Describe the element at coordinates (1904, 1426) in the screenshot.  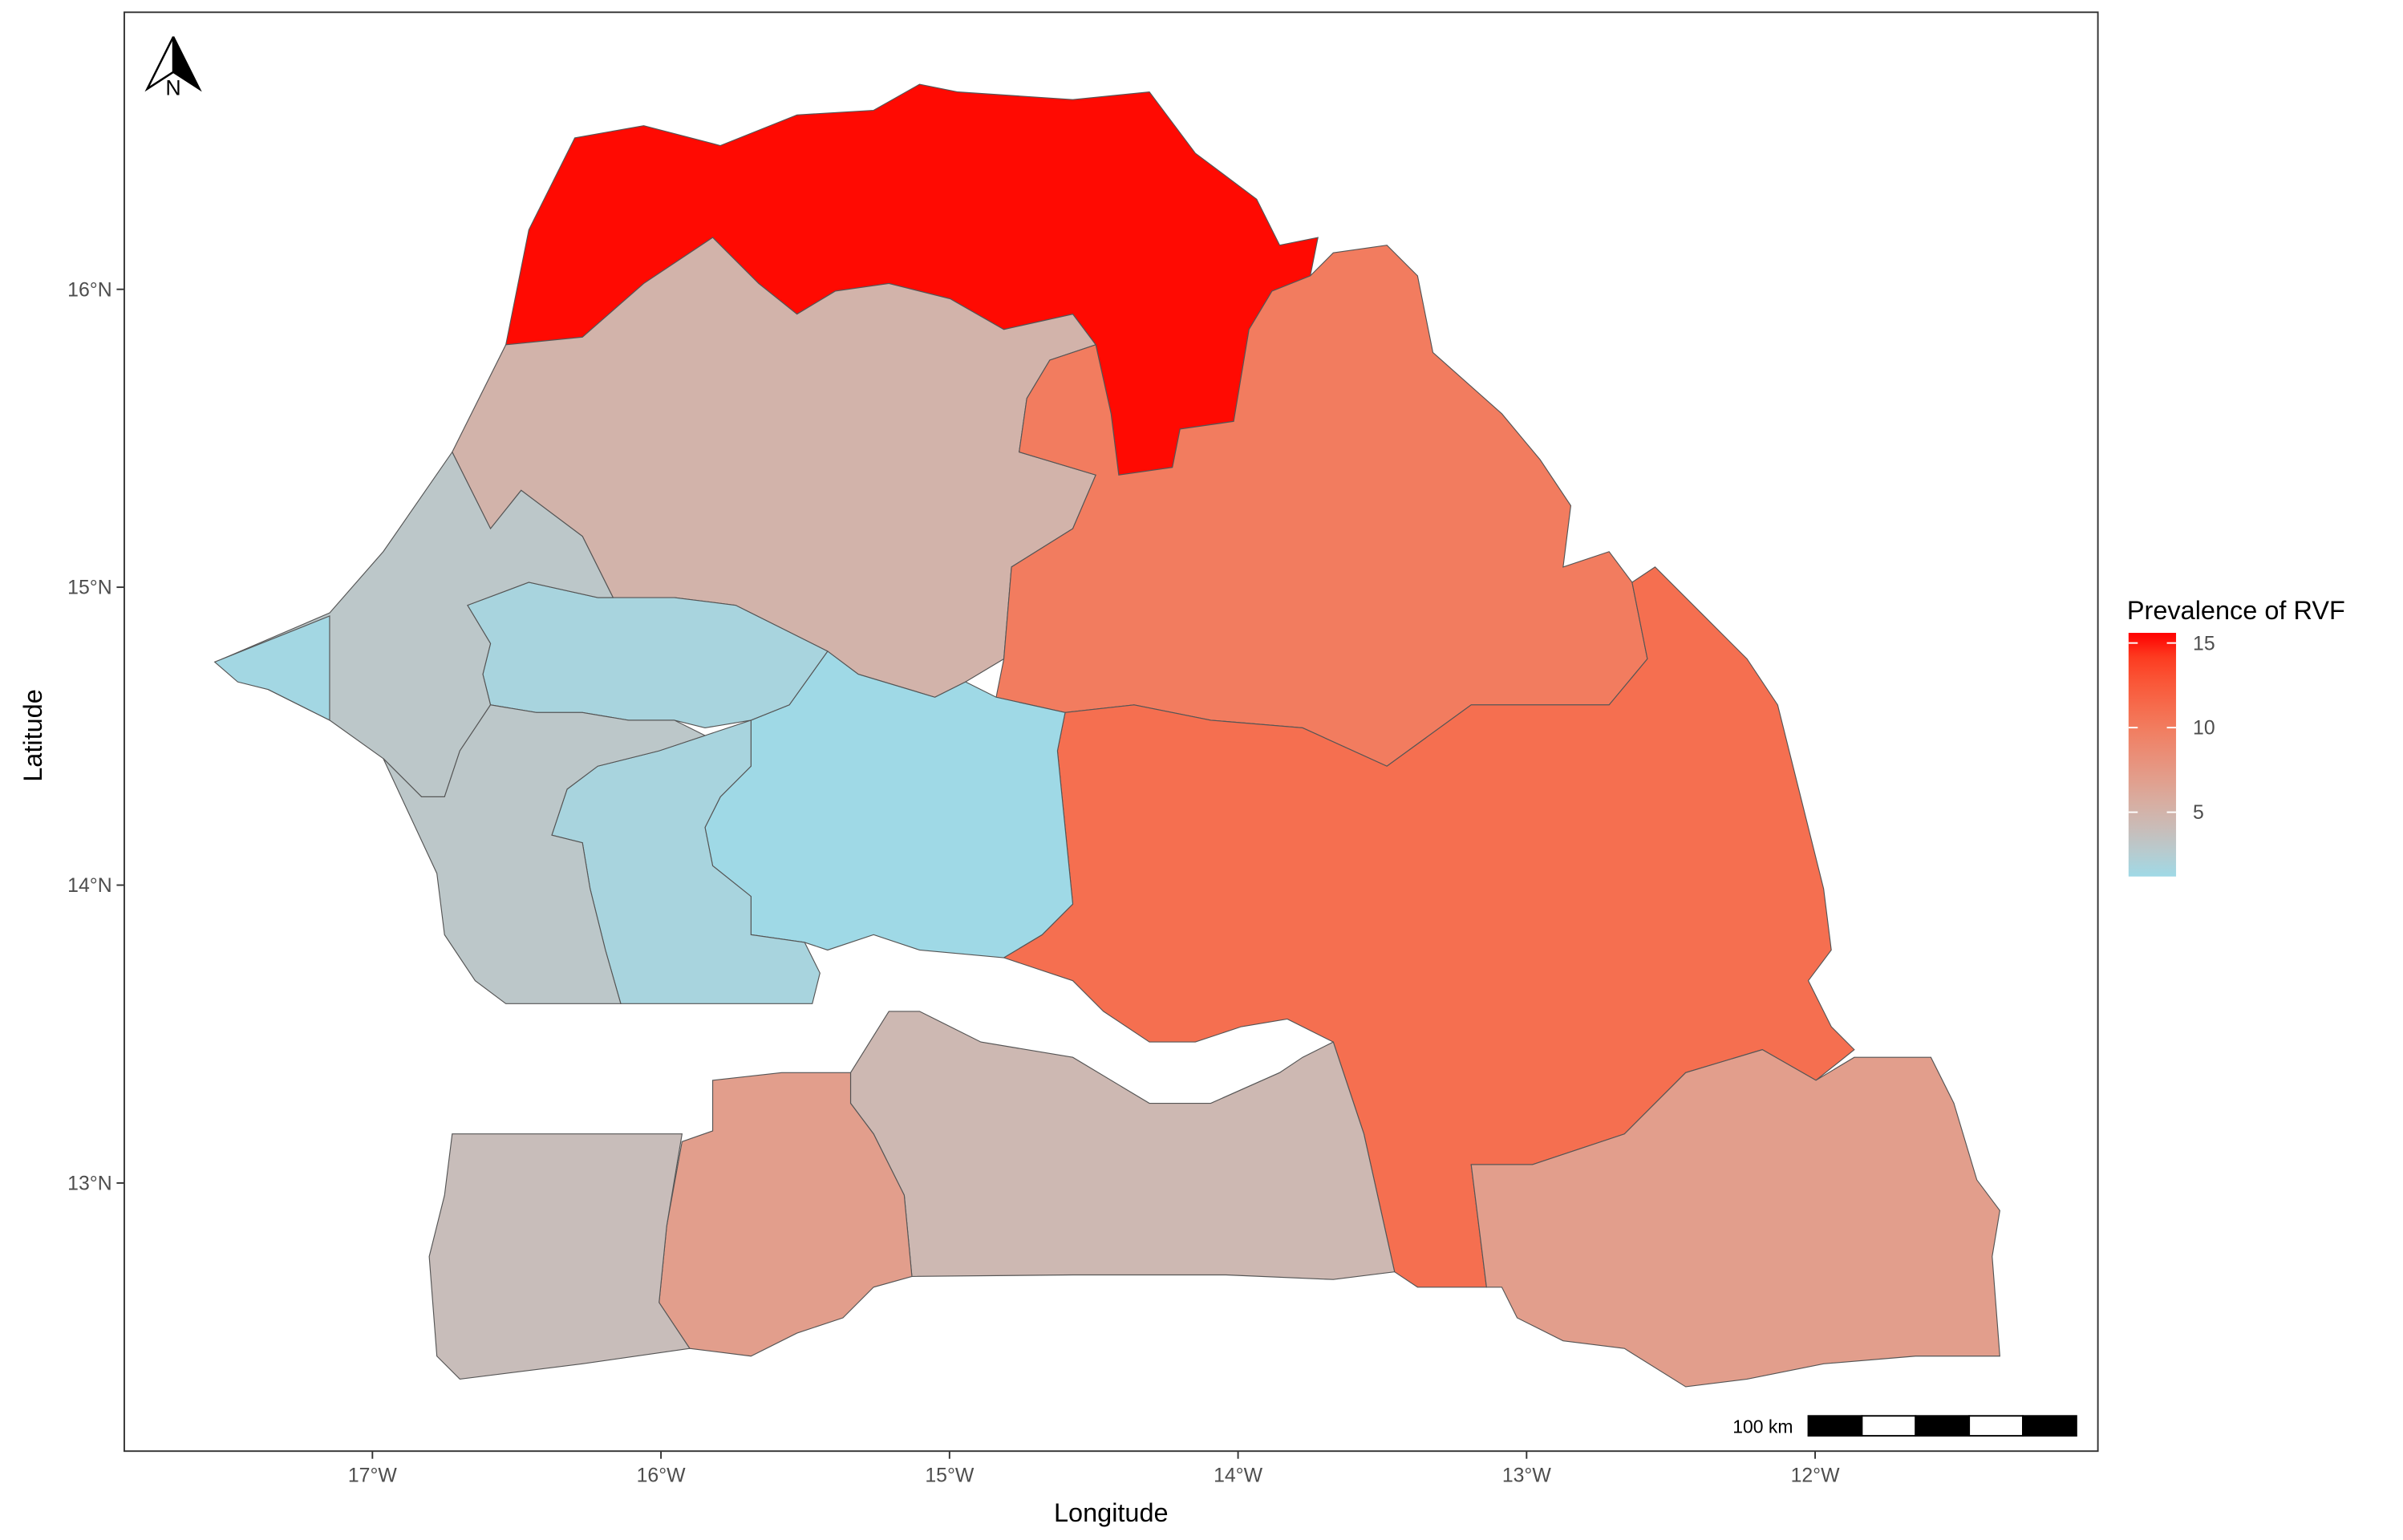
I see `scale-bar: 100 km` at that location.